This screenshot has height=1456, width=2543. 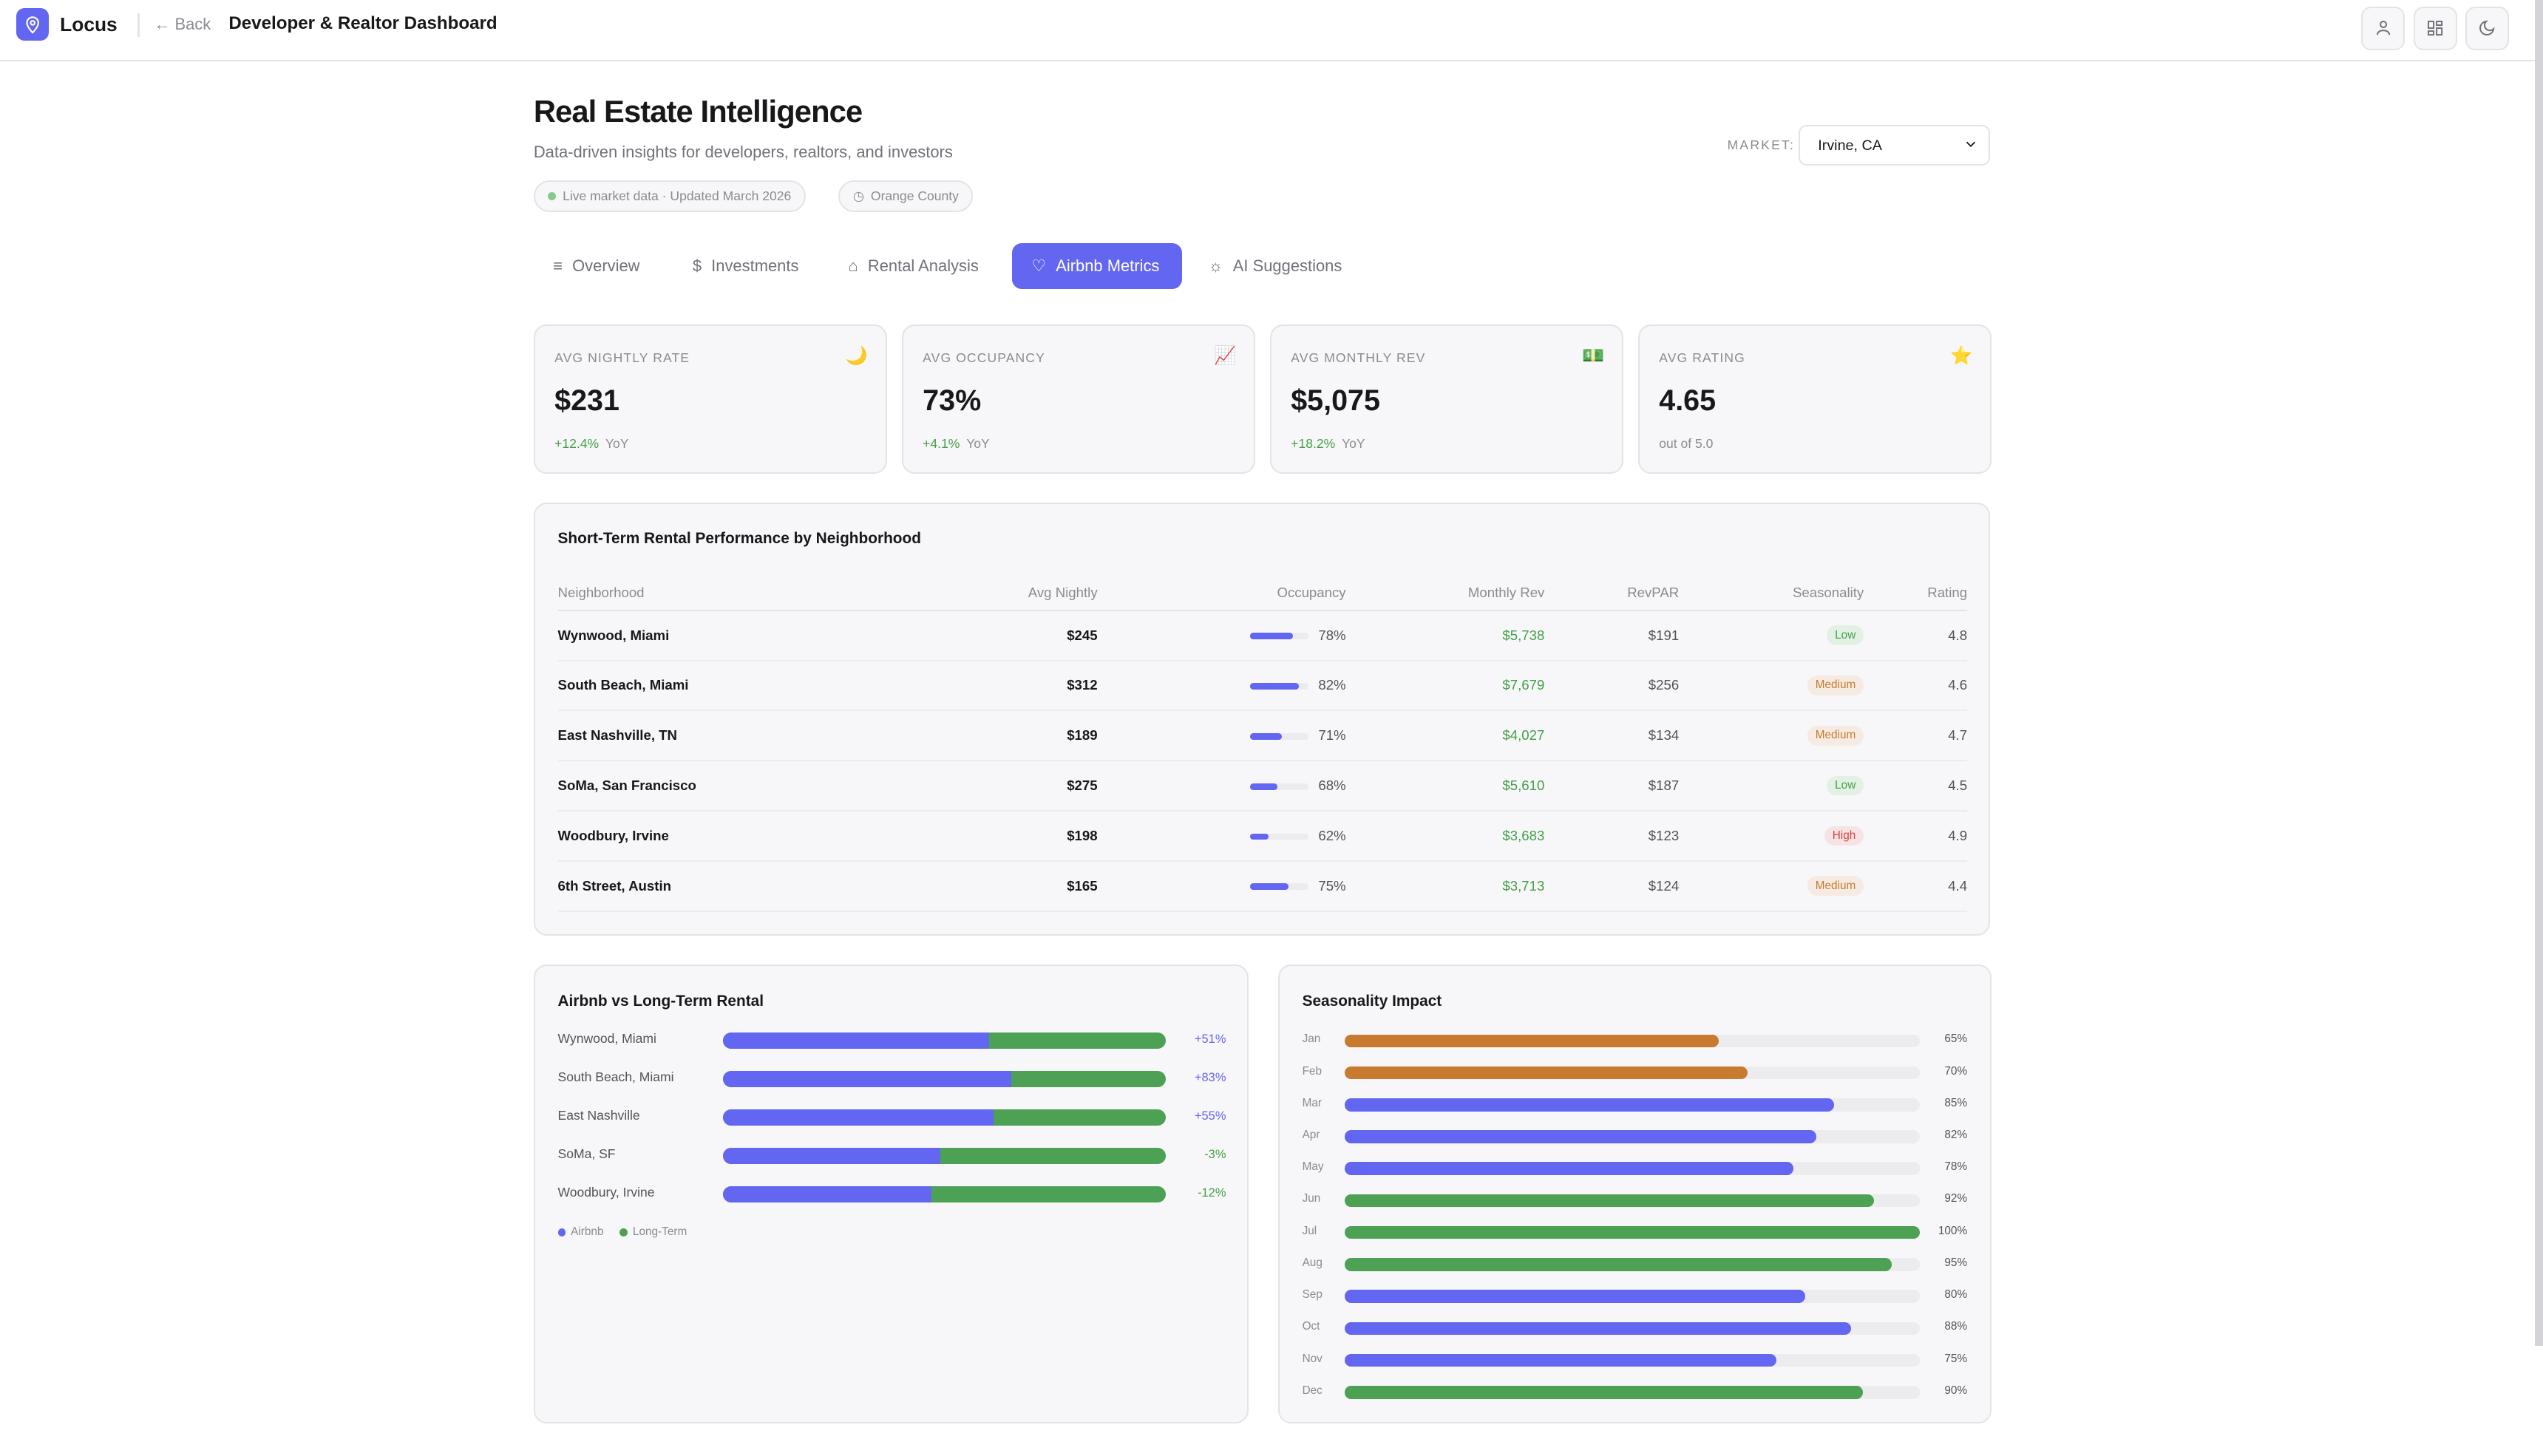 I want to click on rating-cell: 4.5, so click(x=1916, y=786).